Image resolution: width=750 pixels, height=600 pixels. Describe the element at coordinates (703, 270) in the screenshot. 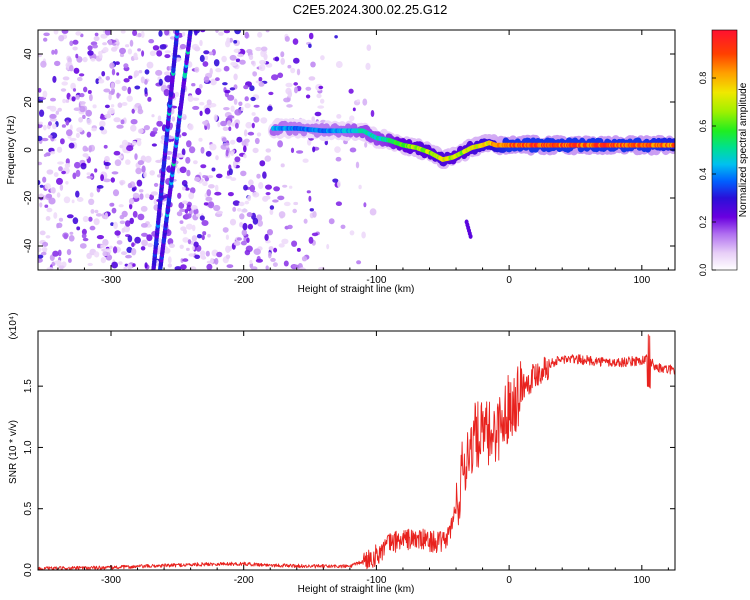

I see `colorbar-tick-label: 0.0` at that location.